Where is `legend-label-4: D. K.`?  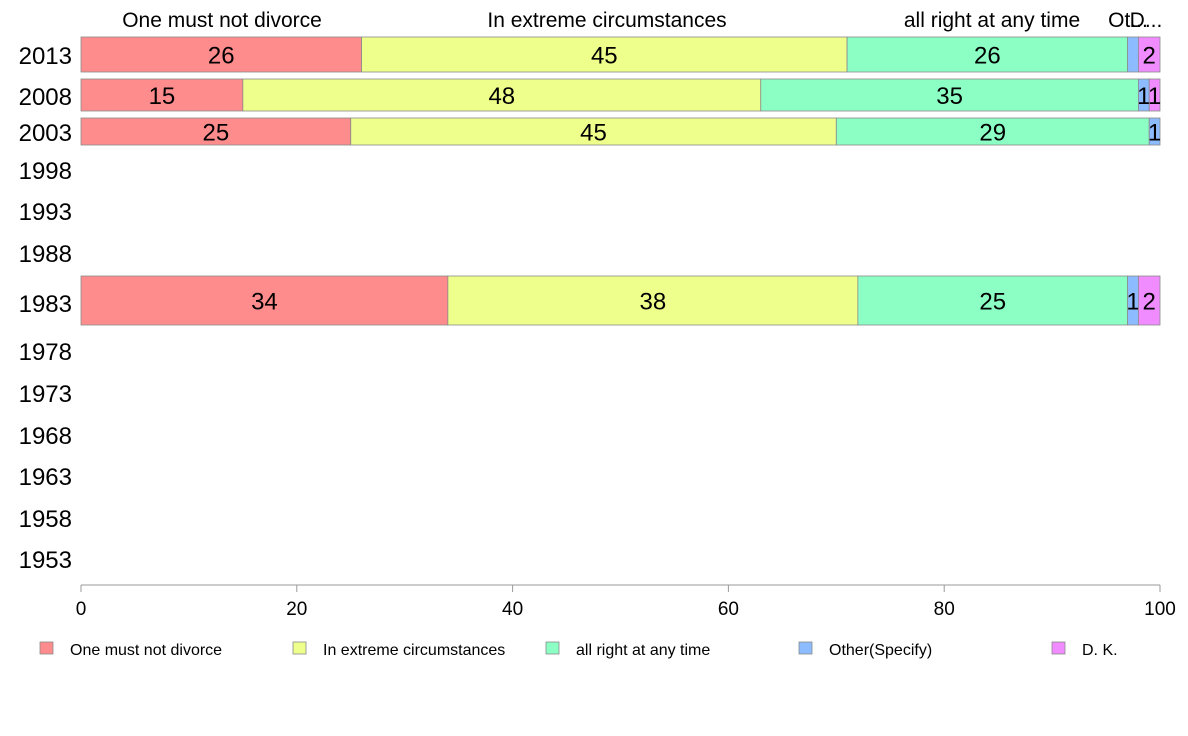
legend-label-4: D. K. is located at coordinates (1100, 650).